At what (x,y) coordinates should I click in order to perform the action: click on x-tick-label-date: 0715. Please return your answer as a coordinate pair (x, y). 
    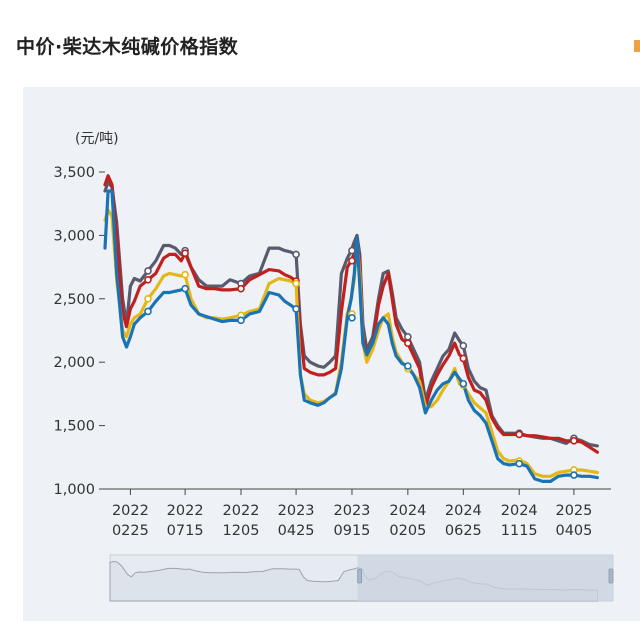
    Looking at the image, I should click on (185, 531).